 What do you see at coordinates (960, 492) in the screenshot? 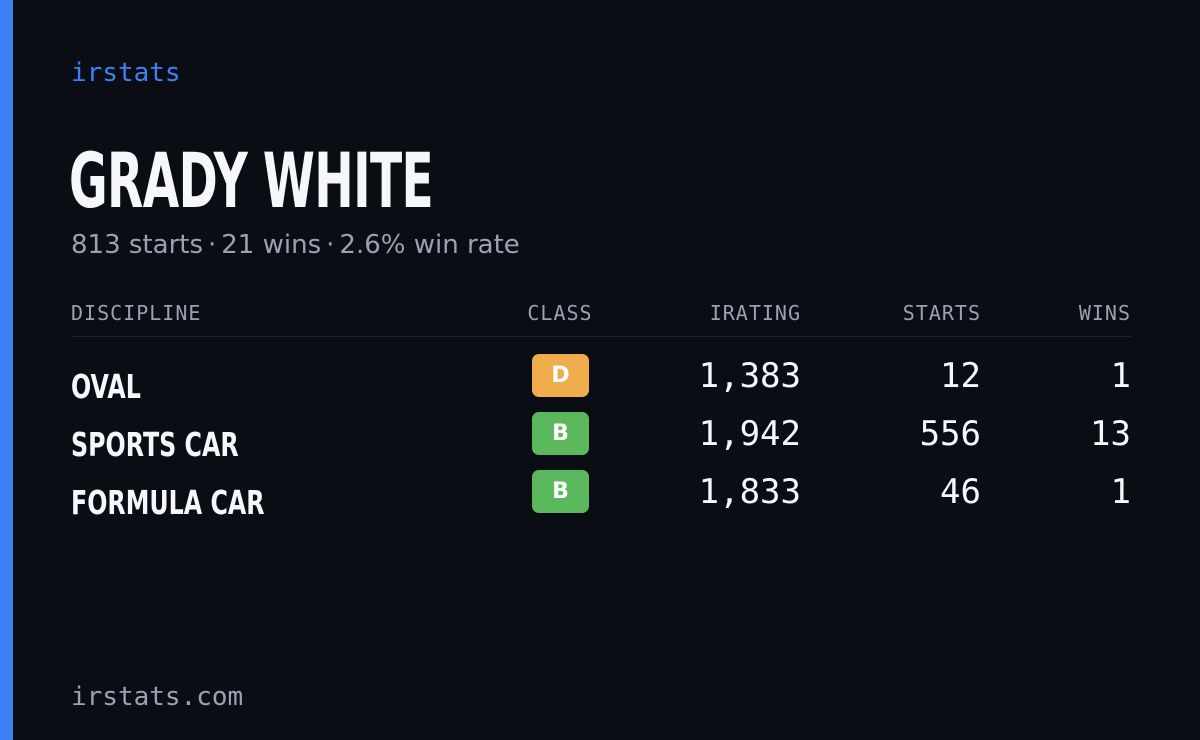
I see `starts-value: 46` at bounding box center [960, 492].